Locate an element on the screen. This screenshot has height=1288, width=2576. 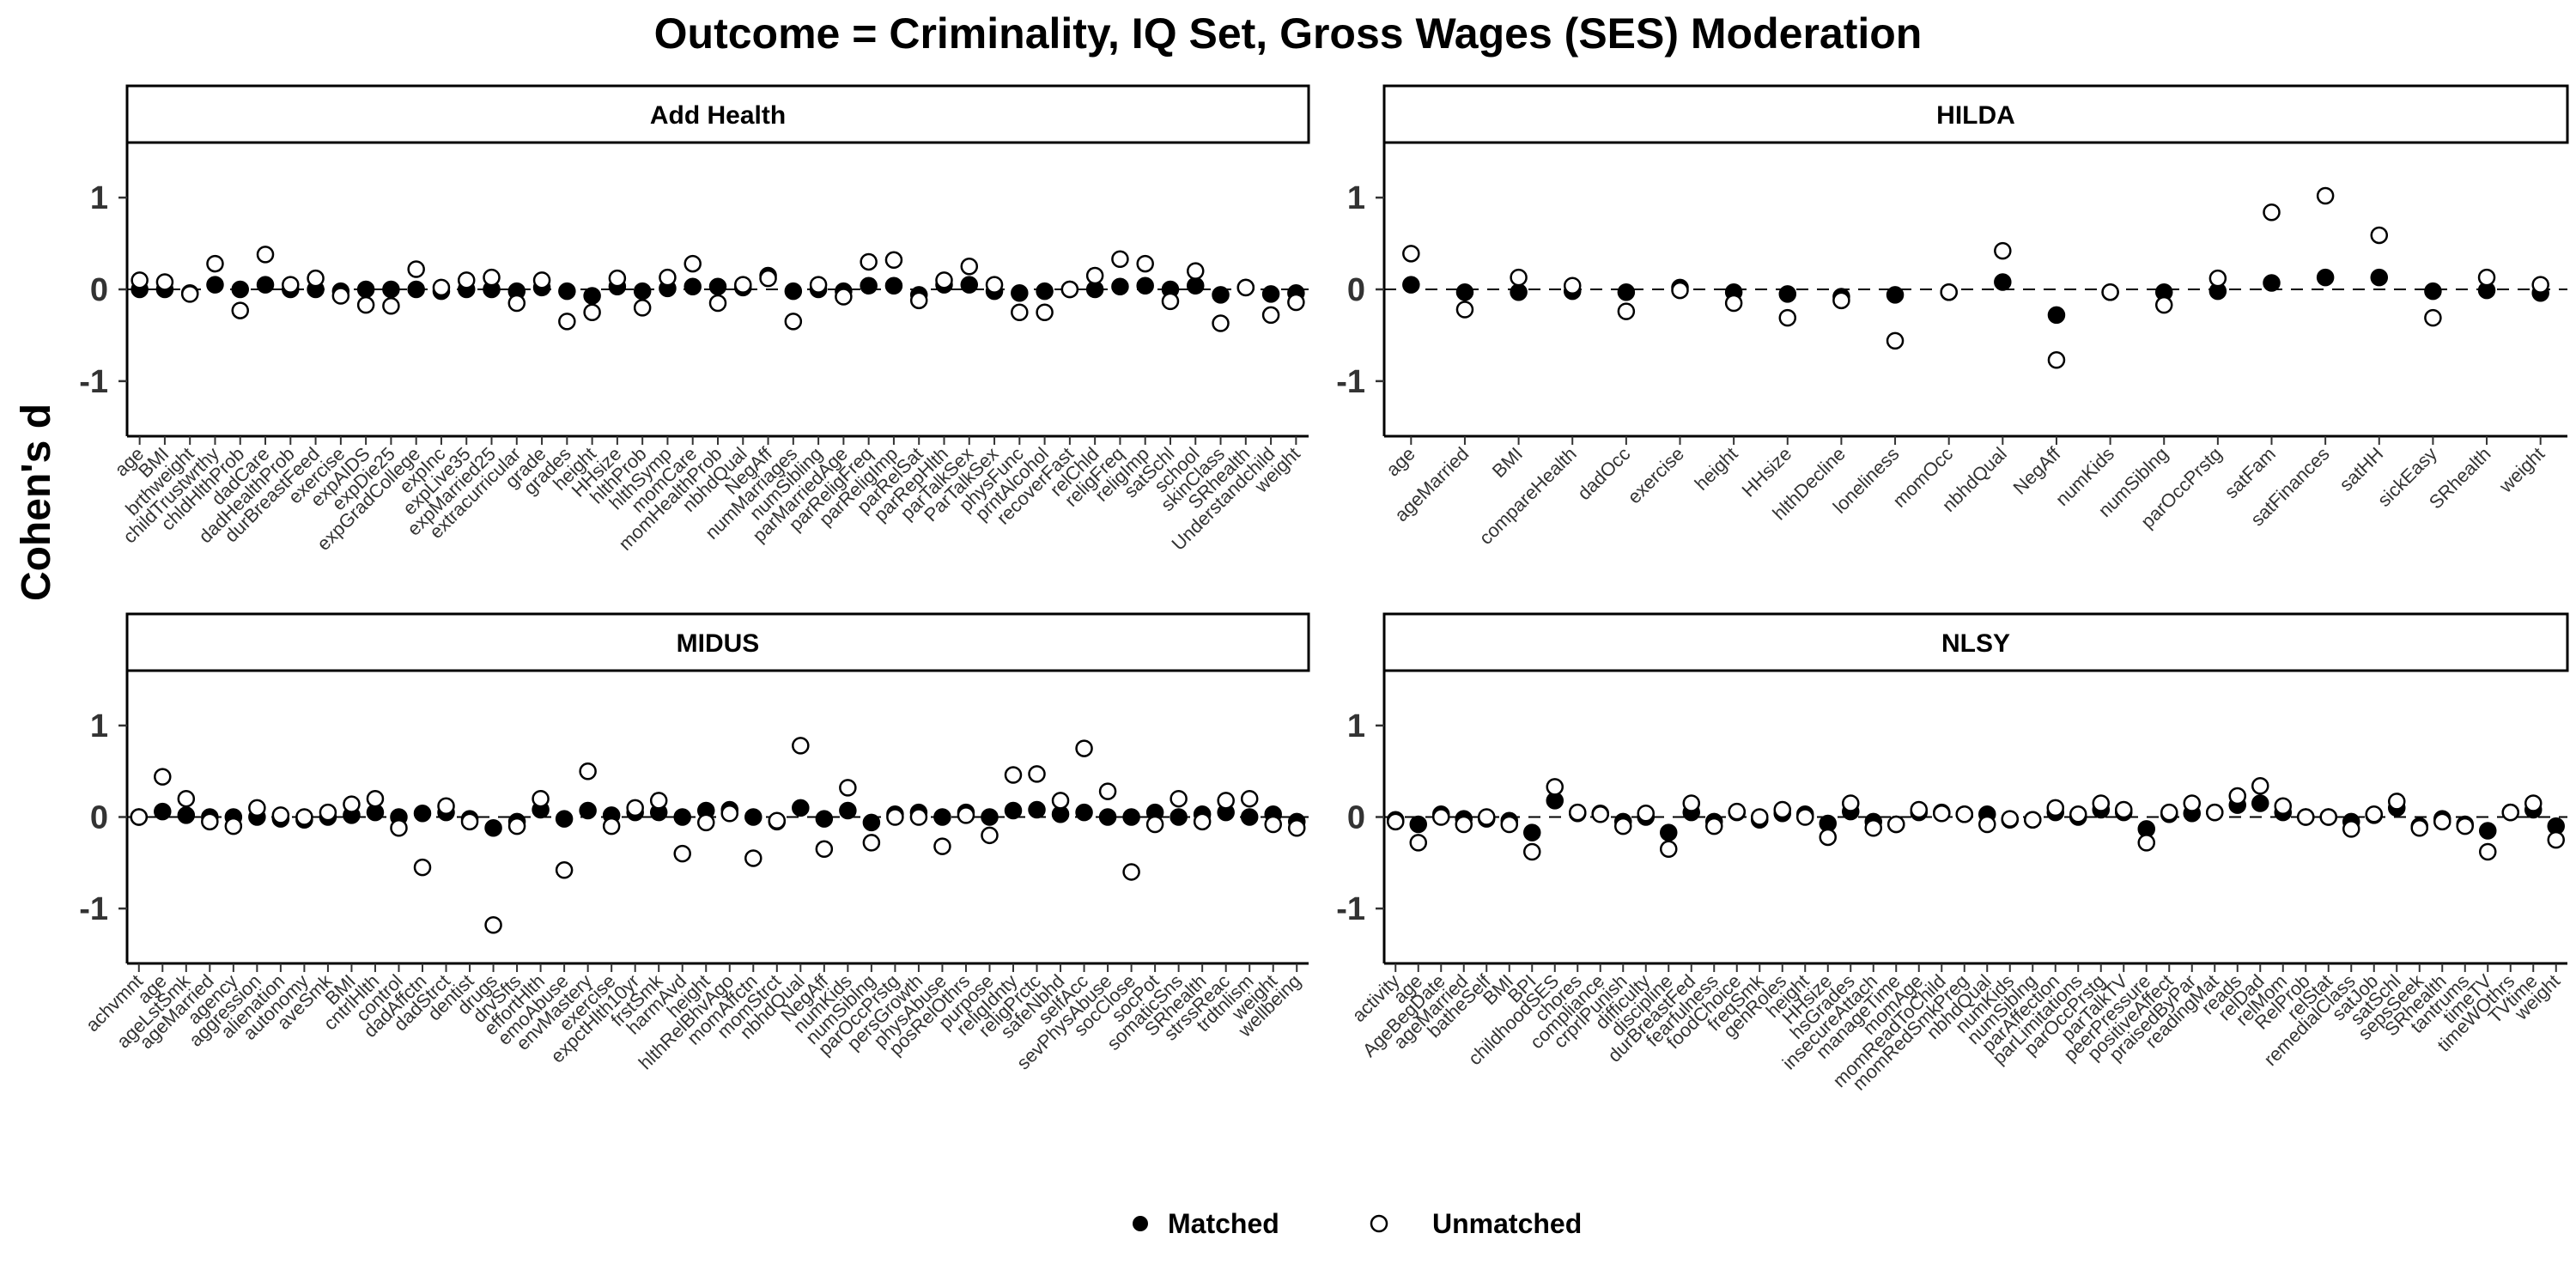
unmatched-point-satfam is located at coordinates (2272, 213).